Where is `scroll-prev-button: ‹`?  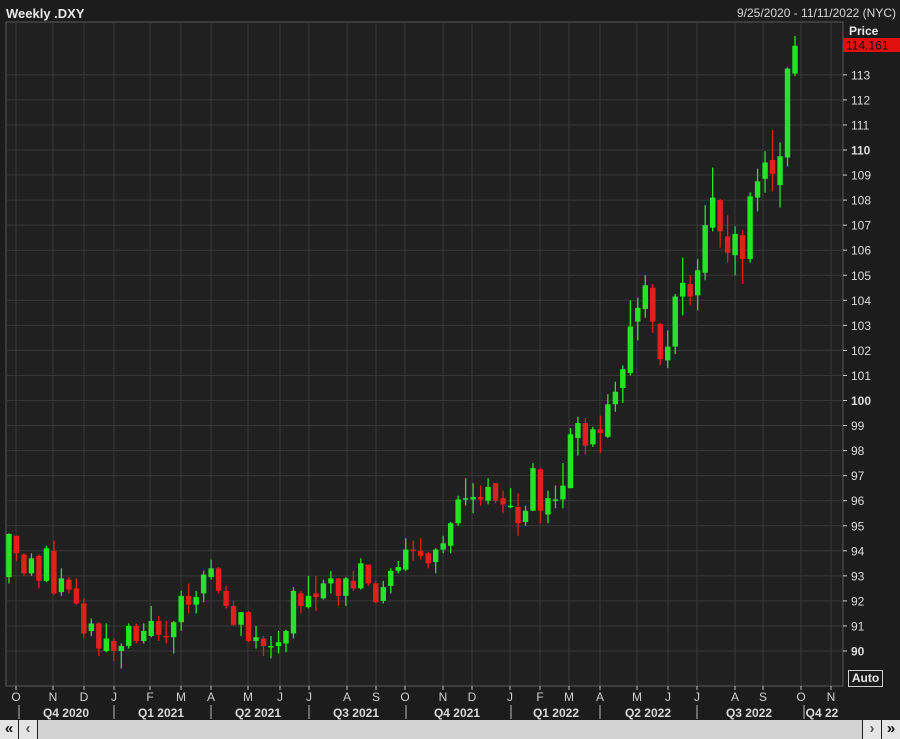
scroll-prev-button: ‹ is located at coordinates (28, 729).